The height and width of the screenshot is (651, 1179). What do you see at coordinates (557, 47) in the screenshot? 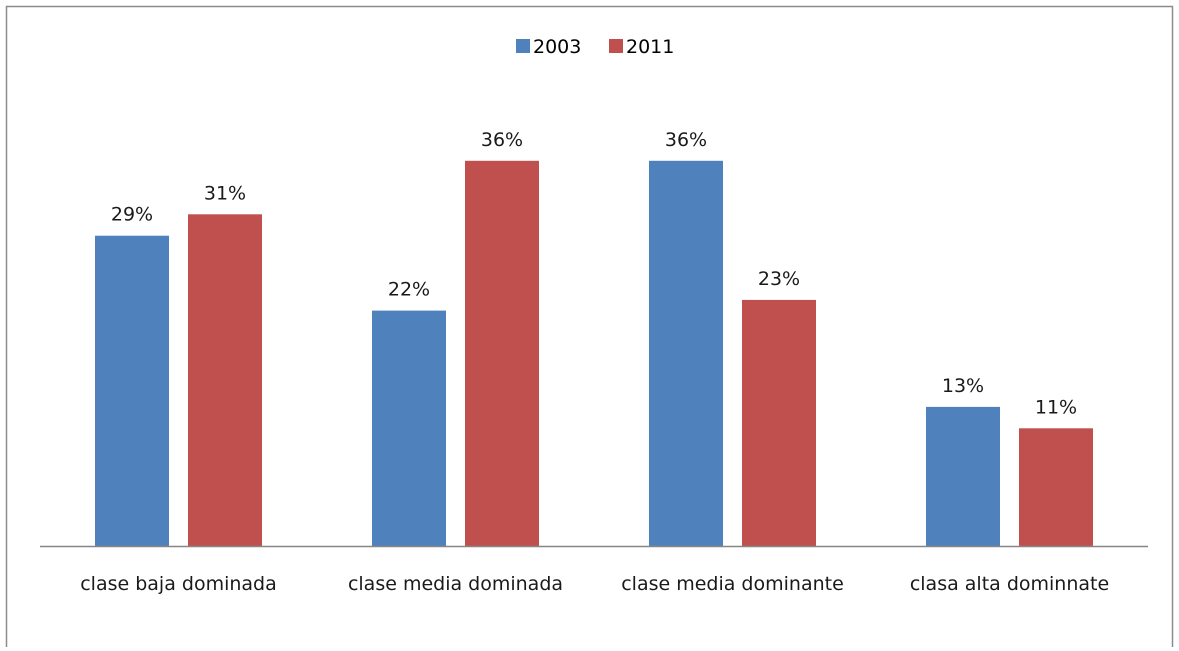
I see `legend-label-2003: 2003` at bounding box center [557, 47].